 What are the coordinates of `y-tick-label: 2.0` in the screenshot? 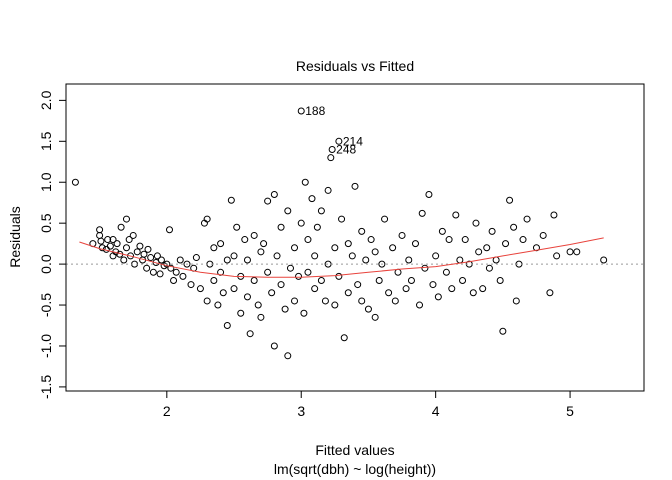 It's located at (46, 100).